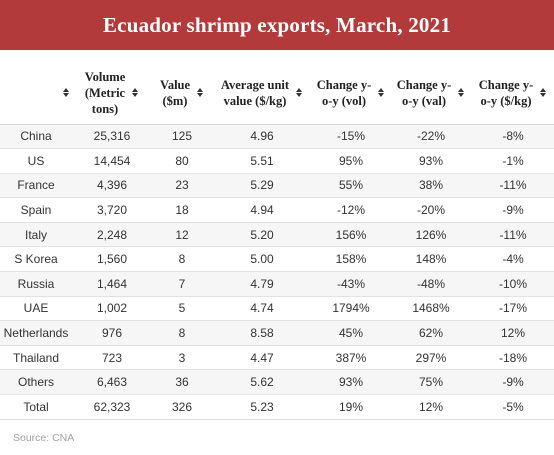 This screenshot has height=455, width=554. I want to click on column-header-6: Change y-o-y ($/kg), so click(513, 93).